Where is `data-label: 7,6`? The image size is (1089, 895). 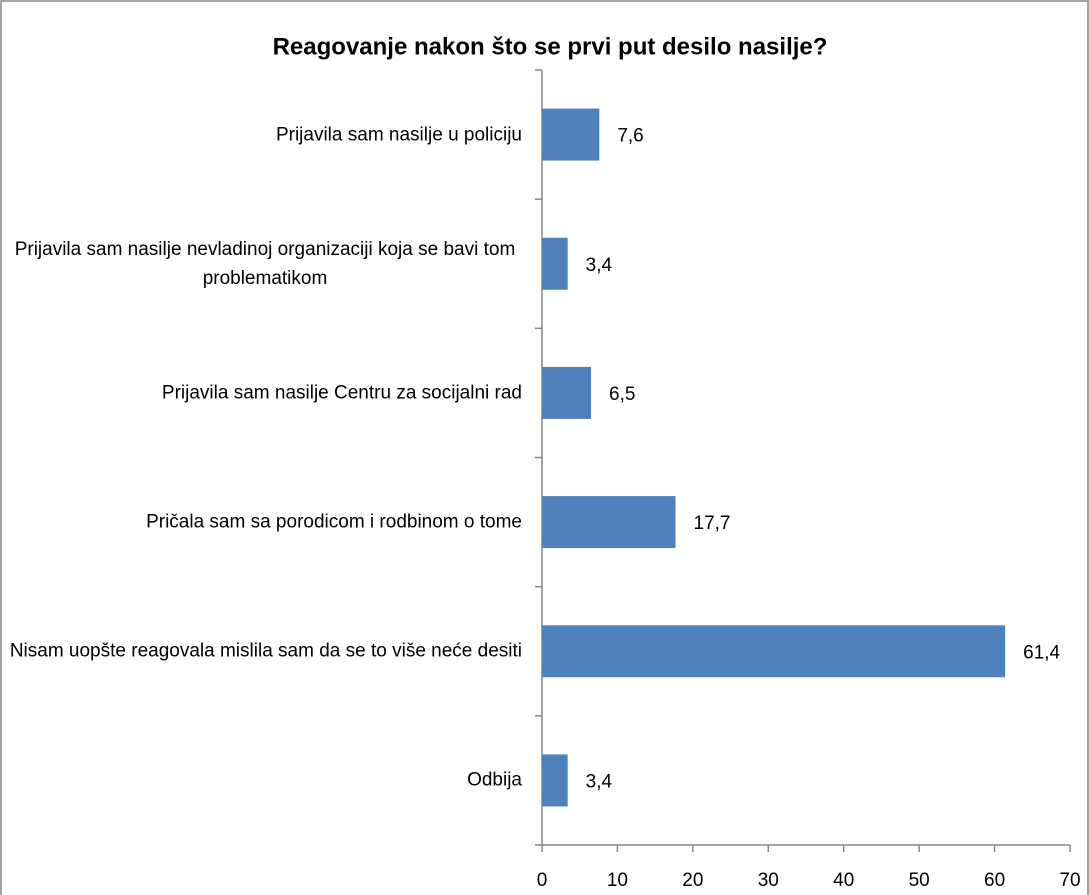 data-label: 7,6 is located at coordinates (630, 136).